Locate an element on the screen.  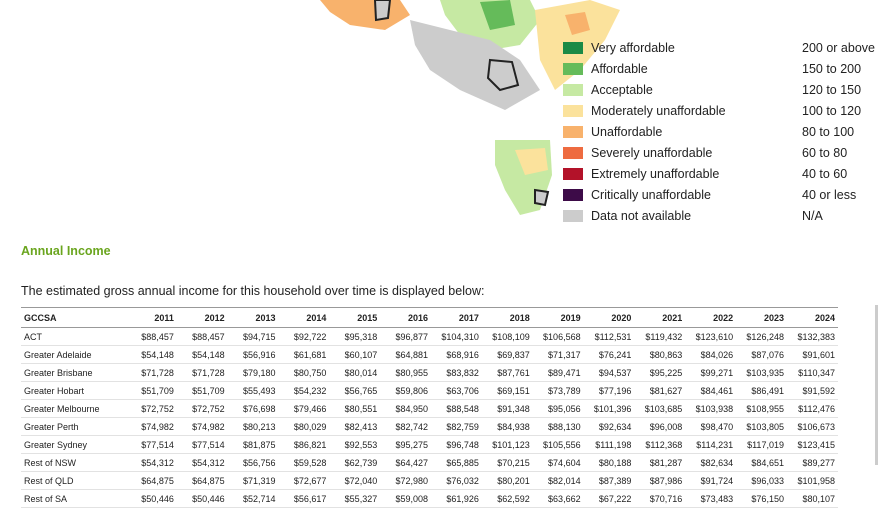
income-cell: $72,677 is located at coordinates (304, 480).